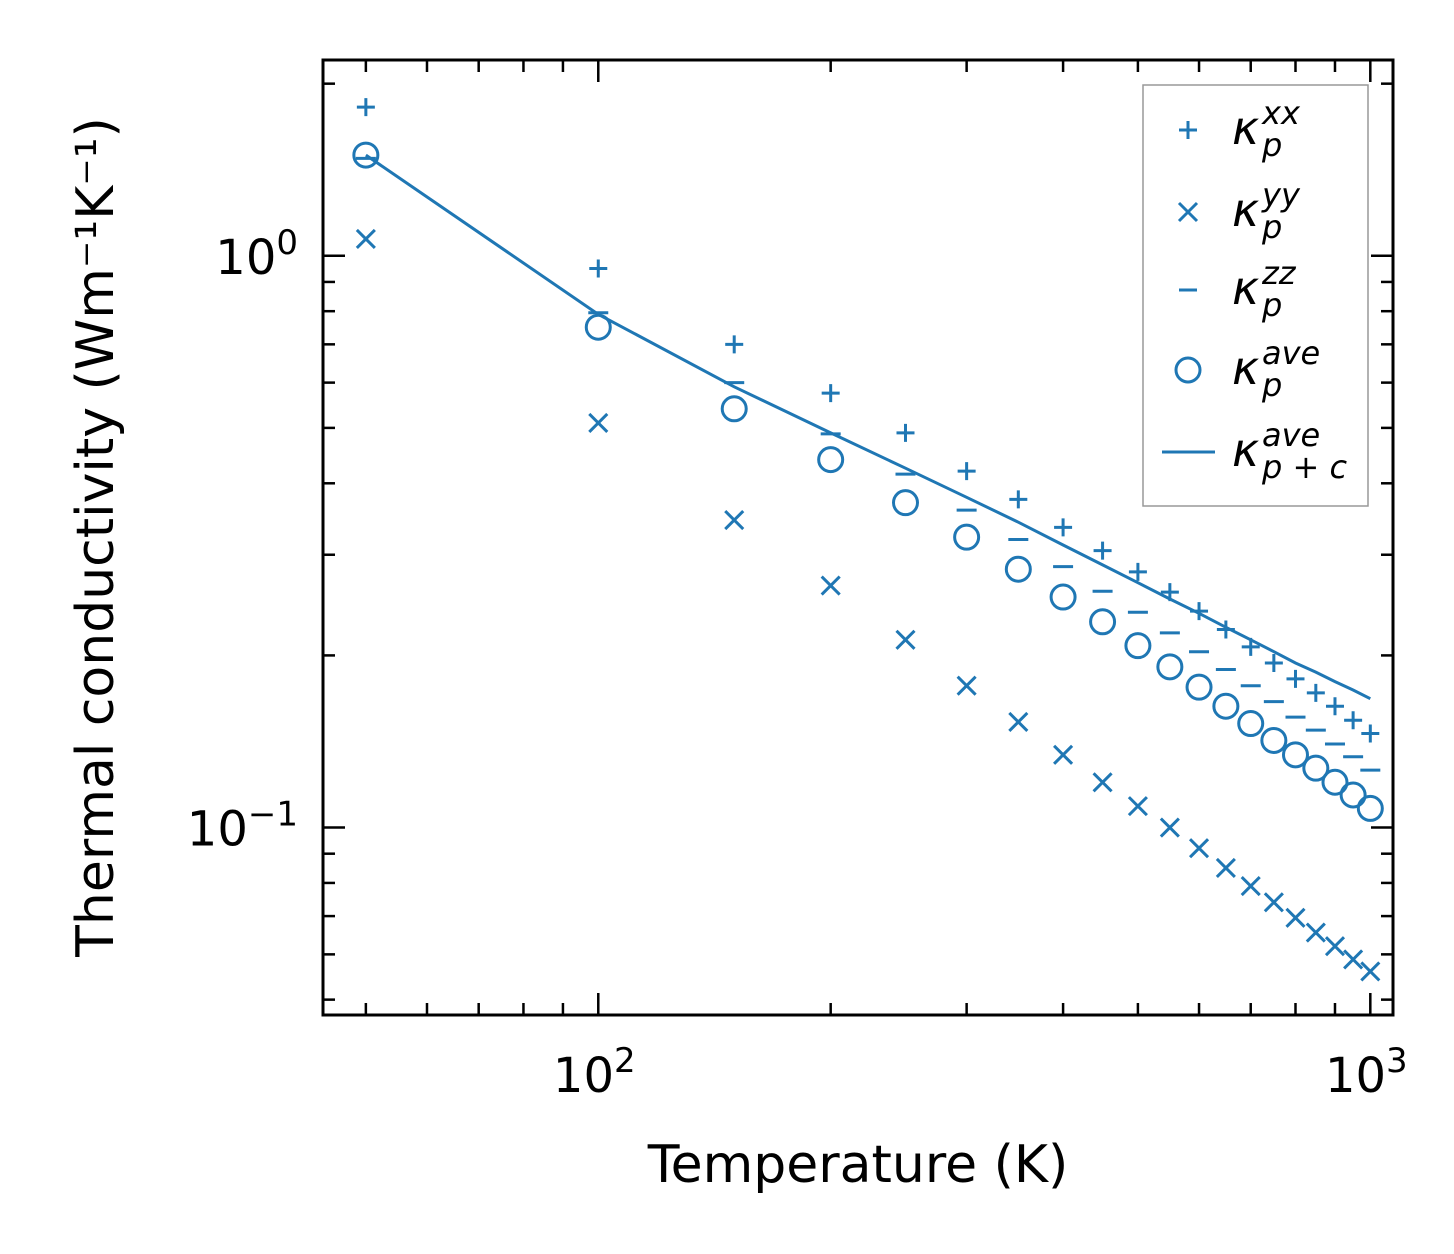  I want to click on svg-text: yy, so click(1281, 195).